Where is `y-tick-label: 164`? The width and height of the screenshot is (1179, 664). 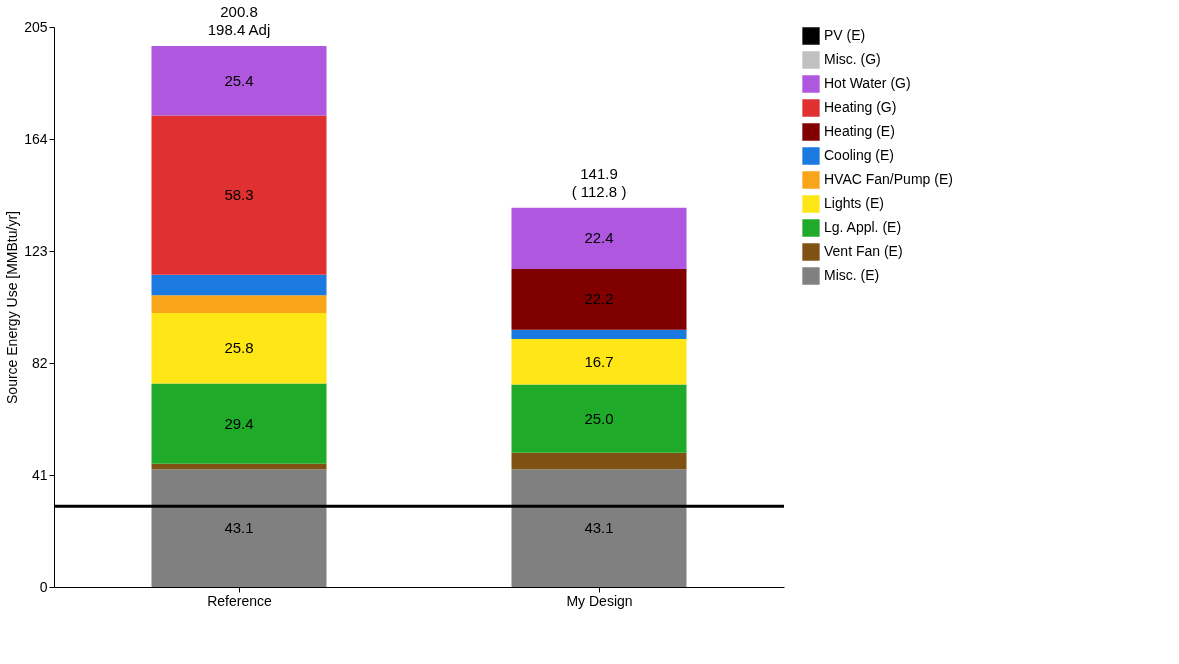
y-tick-label: 164 is located at coordinates (36, 138).